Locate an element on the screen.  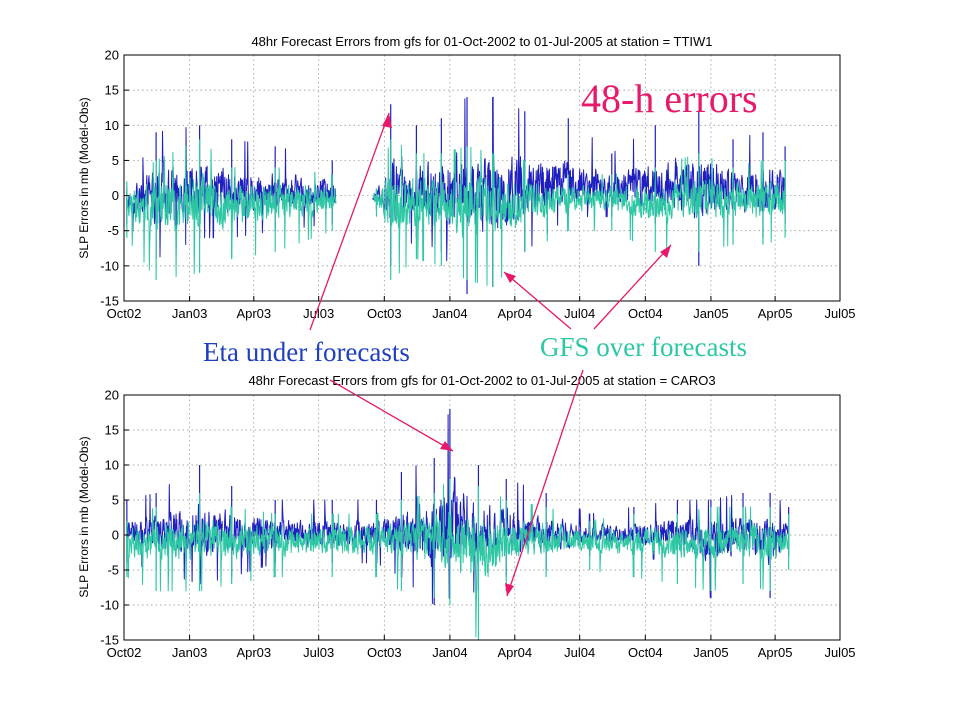
arrowhead-eta-top is located at coordinates (387, 120).